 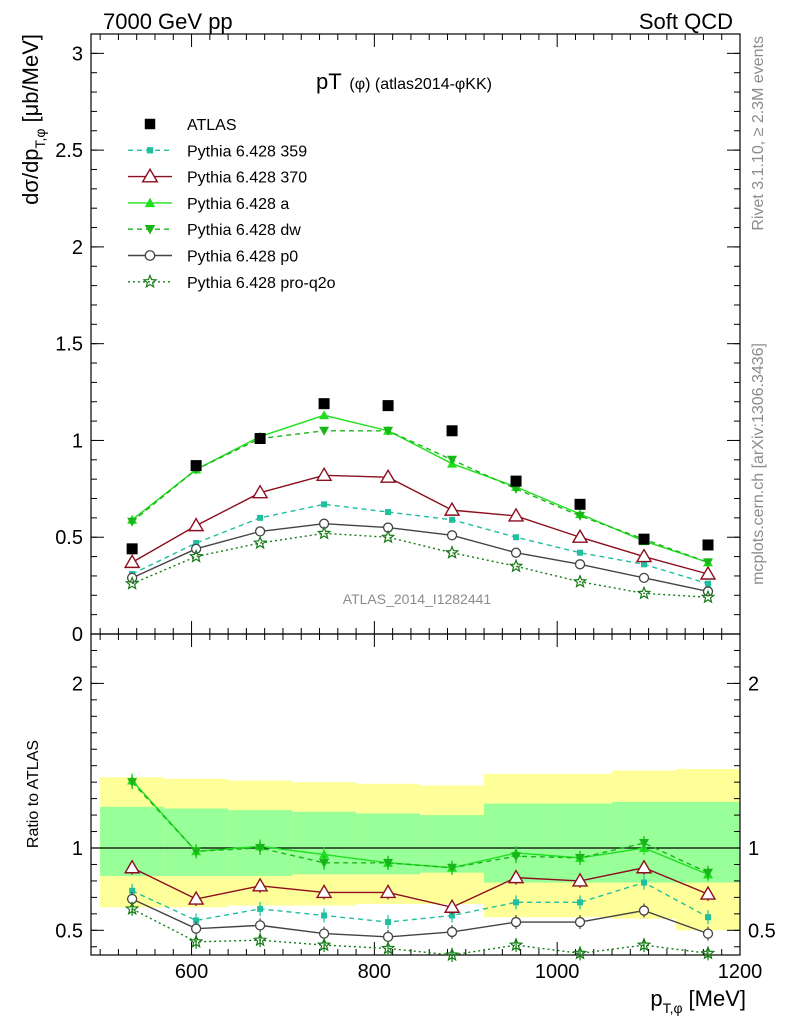 I want to click on upper-y-axis-label-unit: [μb/MeV], so click(x=30, y=78).